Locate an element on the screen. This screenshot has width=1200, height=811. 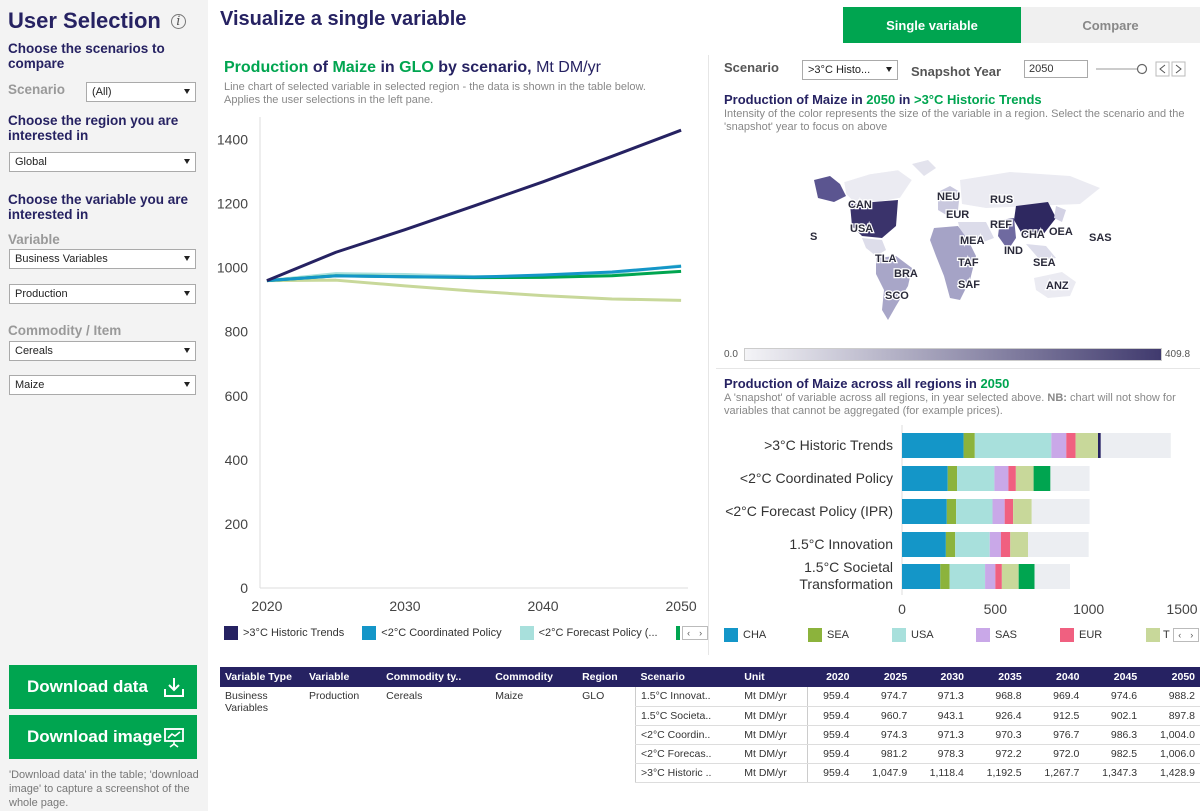
legend-item: >3°C Historic Trends is located at coordinates (284, 633).